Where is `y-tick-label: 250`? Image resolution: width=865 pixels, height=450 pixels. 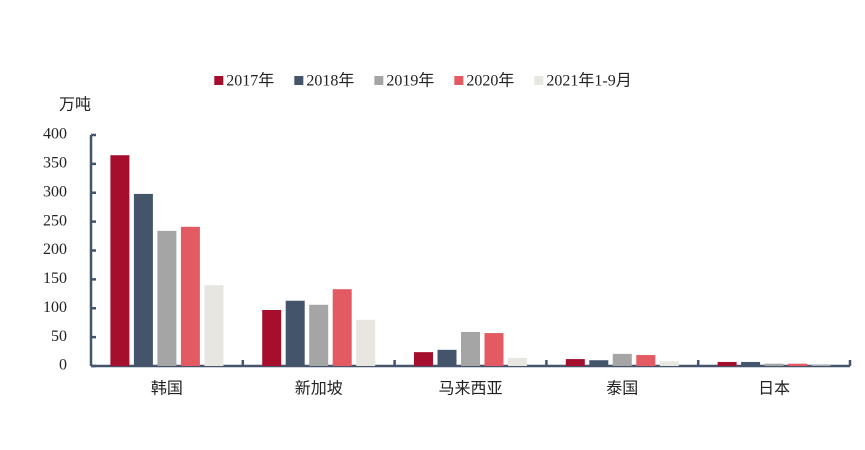 y-tick-label: 250 is located at coordinates (55, 220).